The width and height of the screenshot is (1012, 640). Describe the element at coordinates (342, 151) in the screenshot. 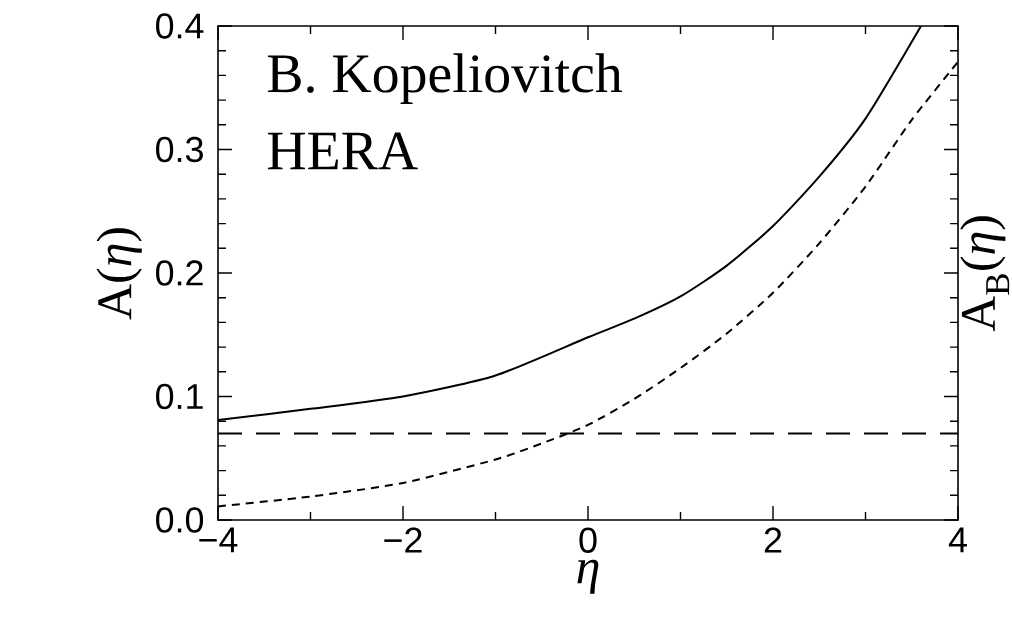

I see `annotation: HERA` at that location.